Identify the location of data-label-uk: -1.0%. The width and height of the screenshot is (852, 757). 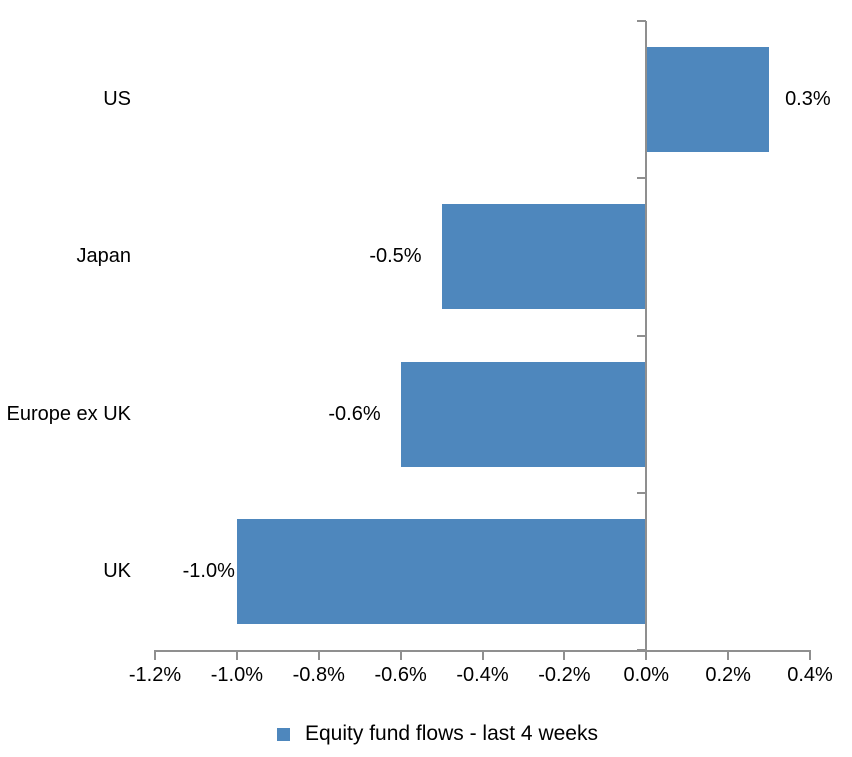
(208, 570).